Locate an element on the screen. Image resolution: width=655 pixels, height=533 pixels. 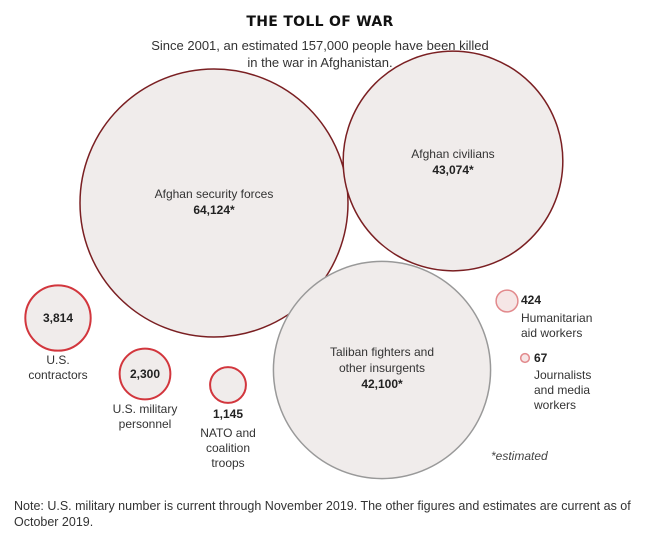
label-journalists: workers is located at coordinates (554, 405).